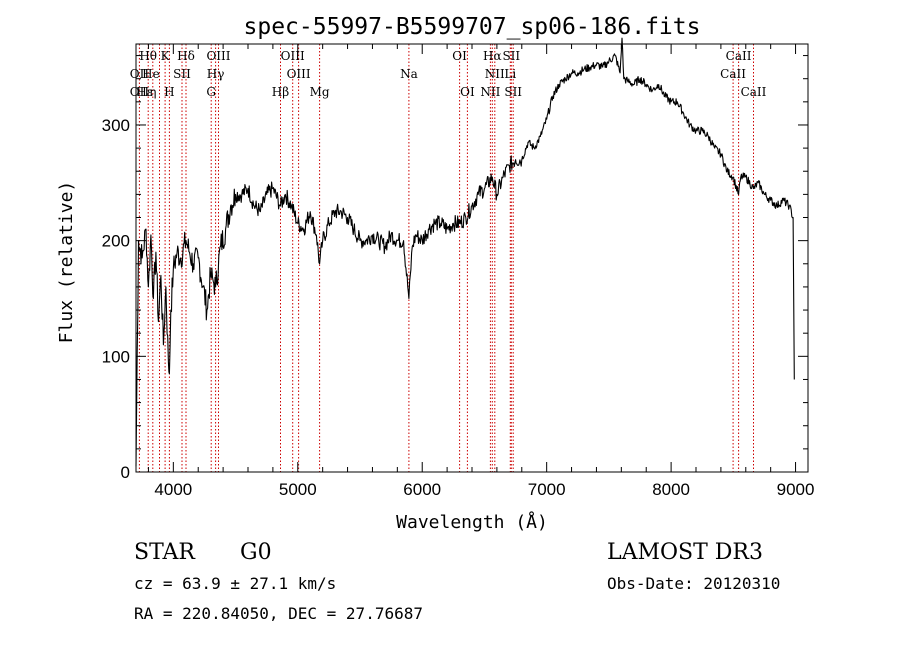  What do you see at coordinates (166, 56) in the screenshot?
I see `line-label: K` at bounding box center [166, 56].